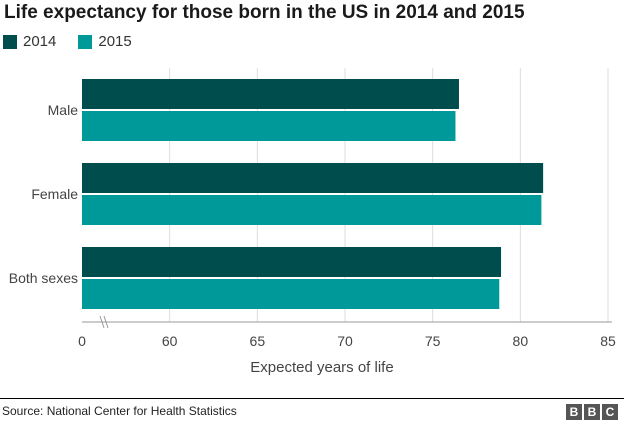 This screenshot has width=624, height=425. What do you see at coordinates (63, 110) in the screenshot?
I see `category-label: Male` at bounding box center [63, 110].